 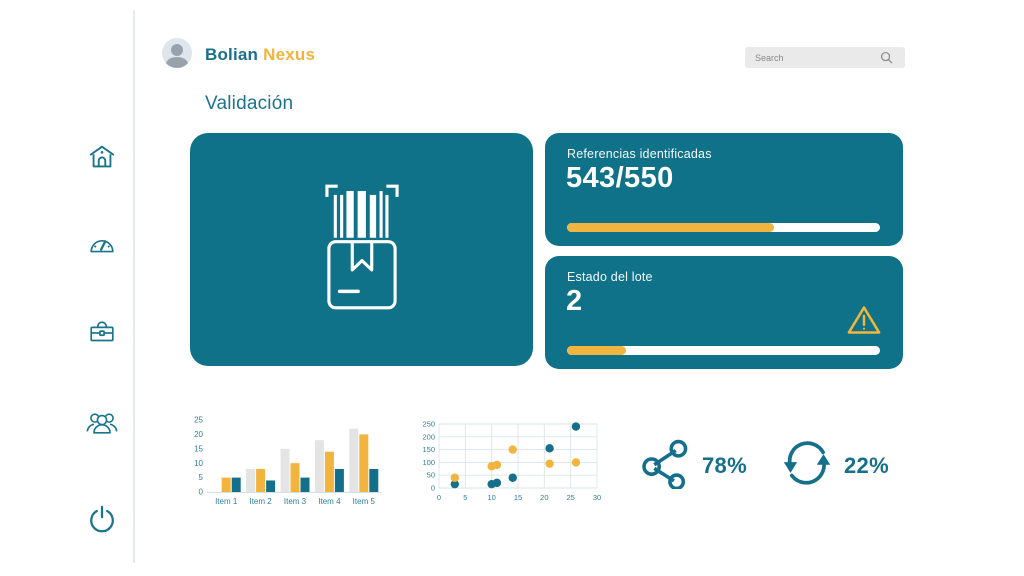 I want to click on home-icon, so click(x=102, y=157).